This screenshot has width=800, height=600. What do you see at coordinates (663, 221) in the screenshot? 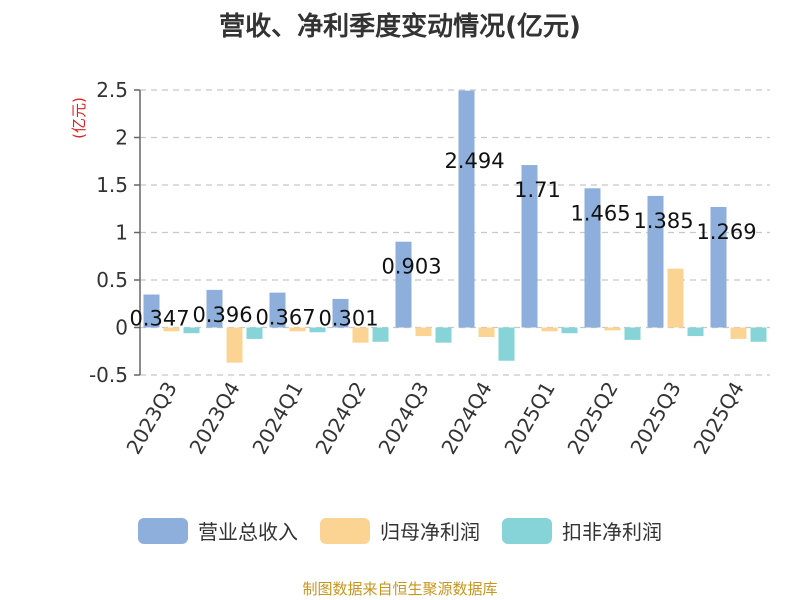
I see `data-label: 1.385` at bounding box center [663, 221].